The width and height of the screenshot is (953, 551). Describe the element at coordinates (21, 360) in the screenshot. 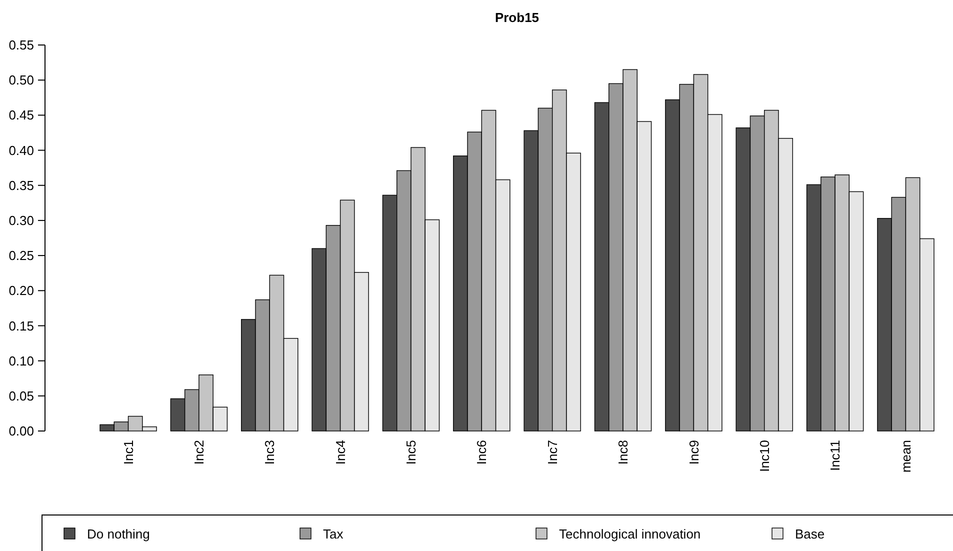

I see `y-tick-label: 0.10` at that location.